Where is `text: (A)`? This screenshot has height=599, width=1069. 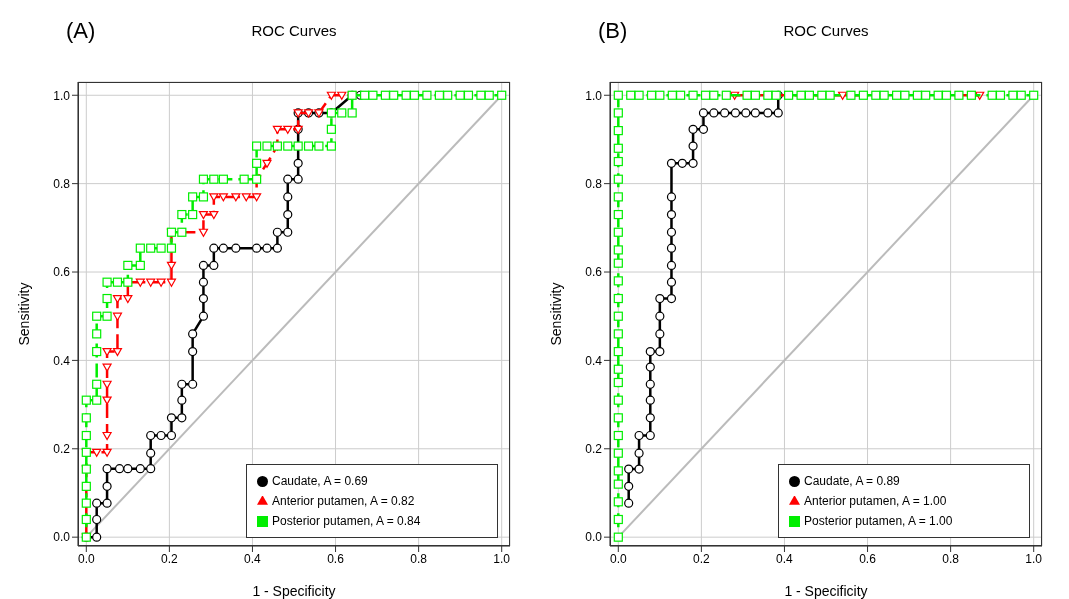 text: (A) is located at coordinates (81, 31).